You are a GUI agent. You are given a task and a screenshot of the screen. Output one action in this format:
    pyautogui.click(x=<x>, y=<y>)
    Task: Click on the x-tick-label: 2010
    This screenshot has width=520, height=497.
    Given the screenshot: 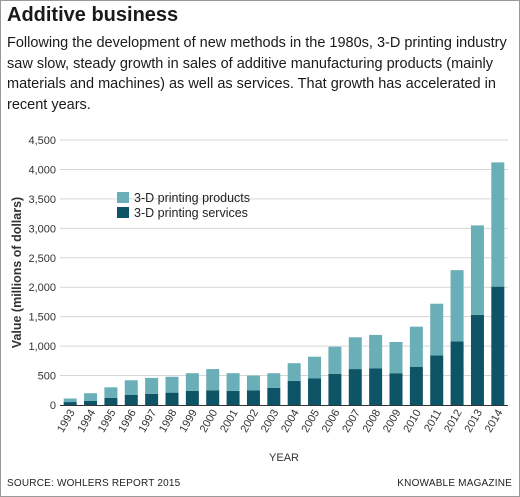 What is the action you would take?
    pyautogui.click(x=412, y=421)
    